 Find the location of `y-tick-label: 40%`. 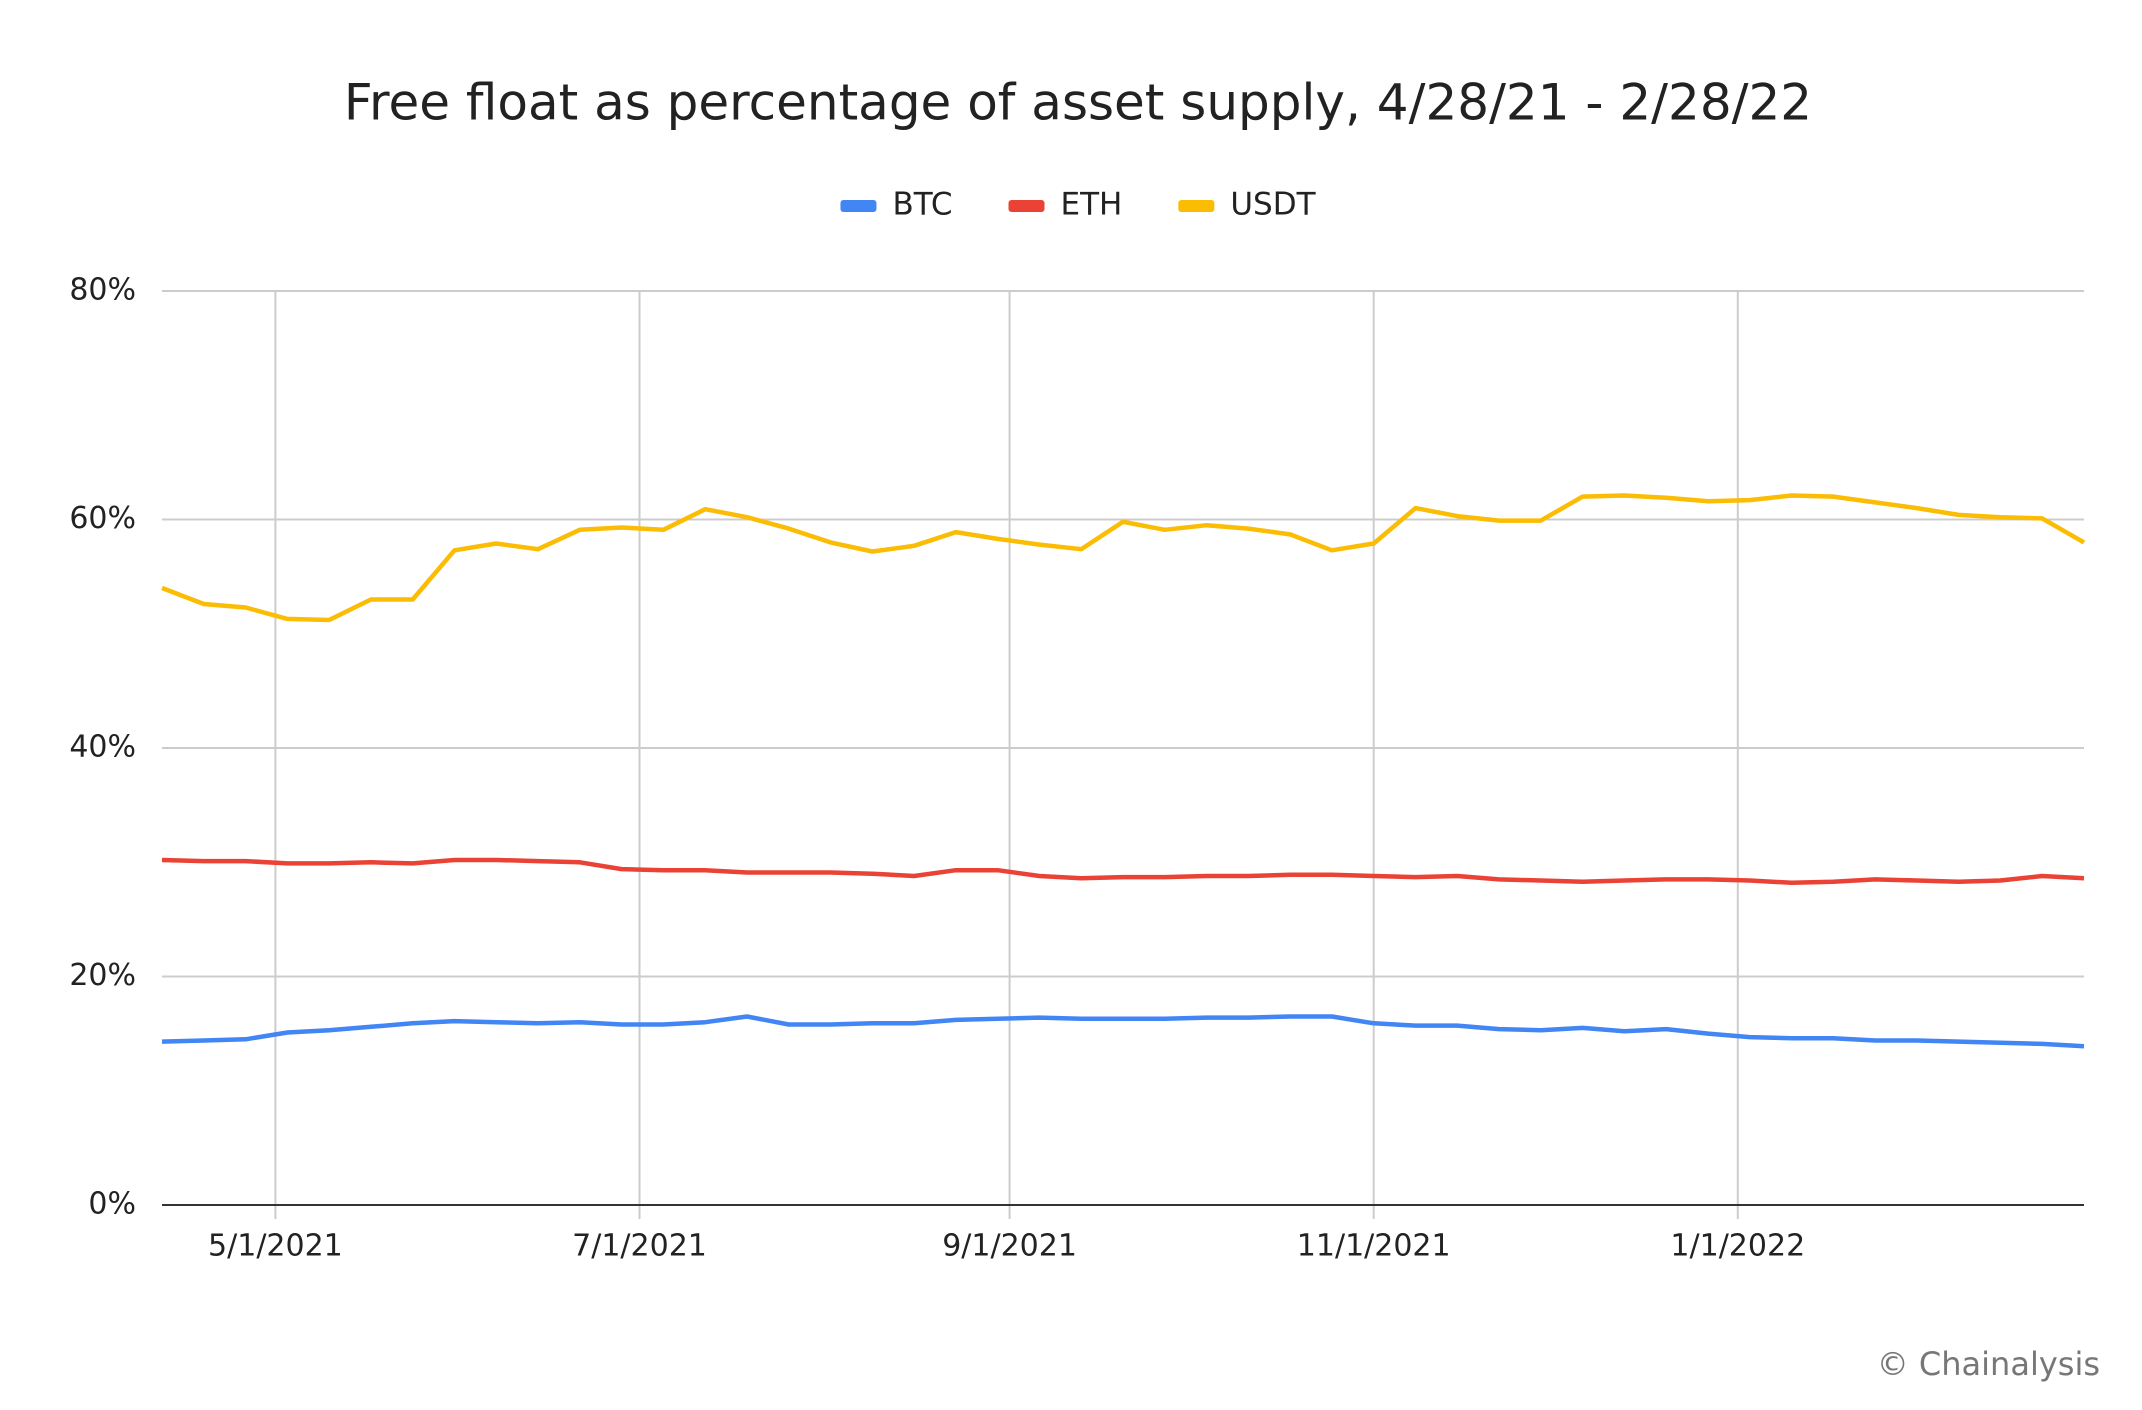

y-tick-label: 40% is located at coordinates (102, 747).